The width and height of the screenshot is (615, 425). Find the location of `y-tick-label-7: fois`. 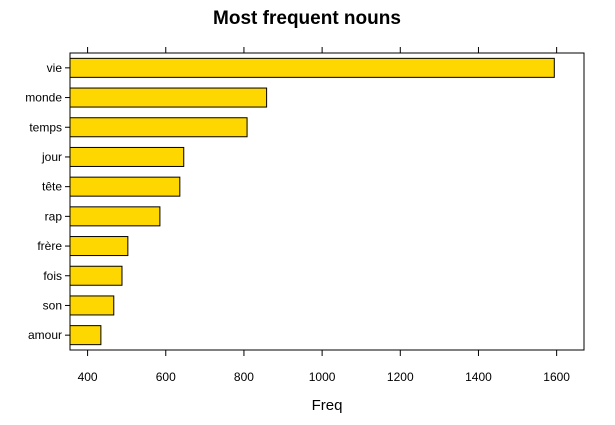

y-tick-label-7: fois is located at coordinates (52, 276).